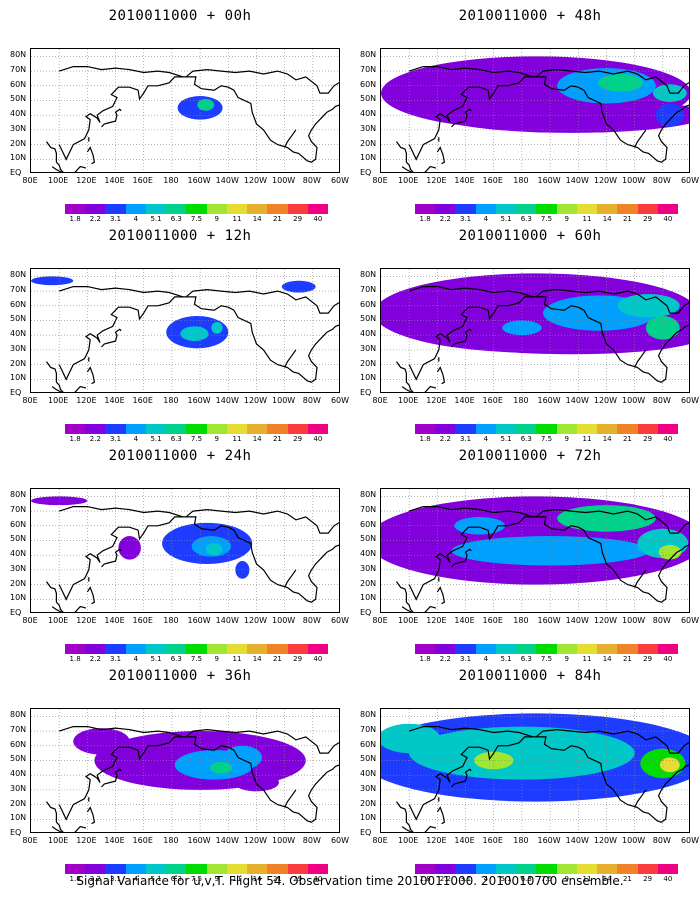  Describe the element at coordinates (180, 676) in the screenshot. I see `panel-title: 2010011000 + 36h` at that location.